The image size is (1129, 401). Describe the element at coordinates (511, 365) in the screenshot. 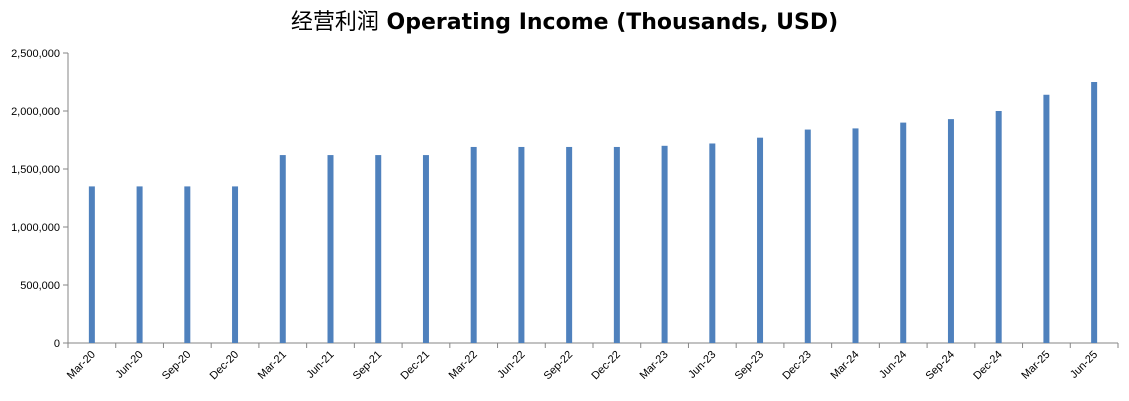

I see `x-tick-label: Jun-22` at that location.